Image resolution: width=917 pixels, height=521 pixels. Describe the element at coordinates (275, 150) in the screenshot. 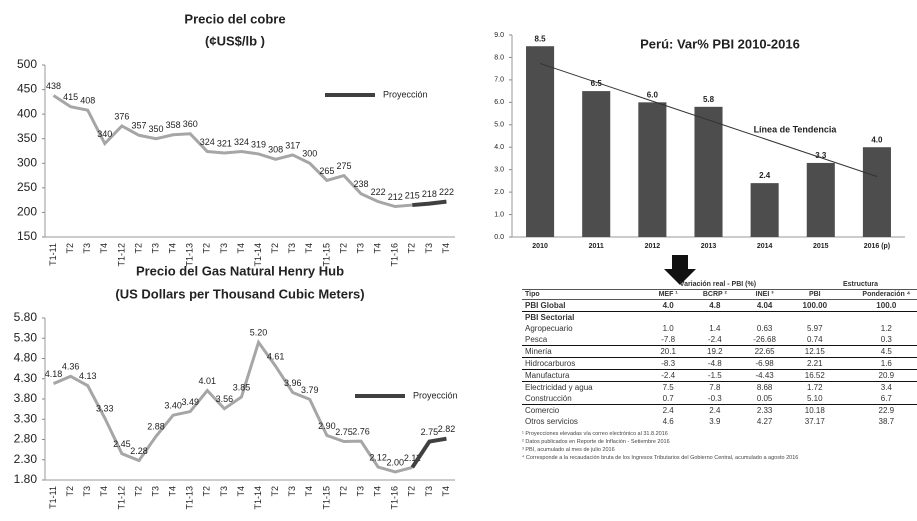

I see `data-label: 308` at that location.